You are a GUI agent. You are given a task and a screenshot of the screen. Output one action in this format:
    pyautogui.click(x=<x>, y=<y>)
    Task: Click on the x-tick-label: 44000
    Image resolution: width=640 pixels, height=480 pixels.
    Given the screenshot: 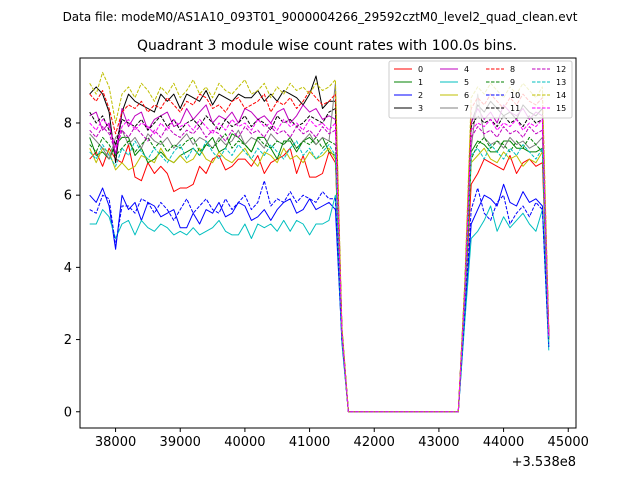 What is the action you would take?
    pyautogui.click(x=503, y=442)
    